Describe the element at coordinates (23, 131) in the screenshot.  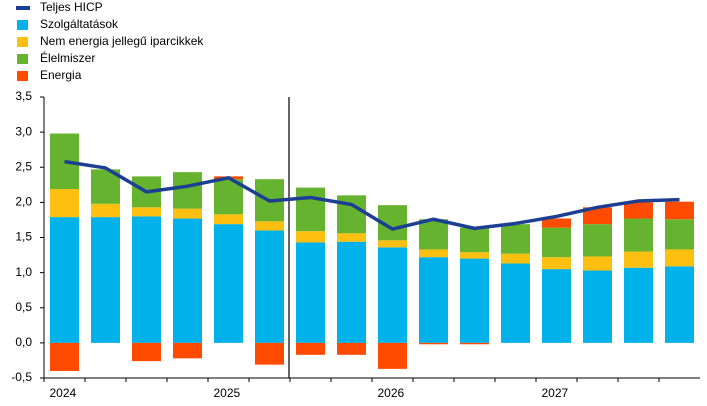
I see `y-tick-label: 3,0` at that location.